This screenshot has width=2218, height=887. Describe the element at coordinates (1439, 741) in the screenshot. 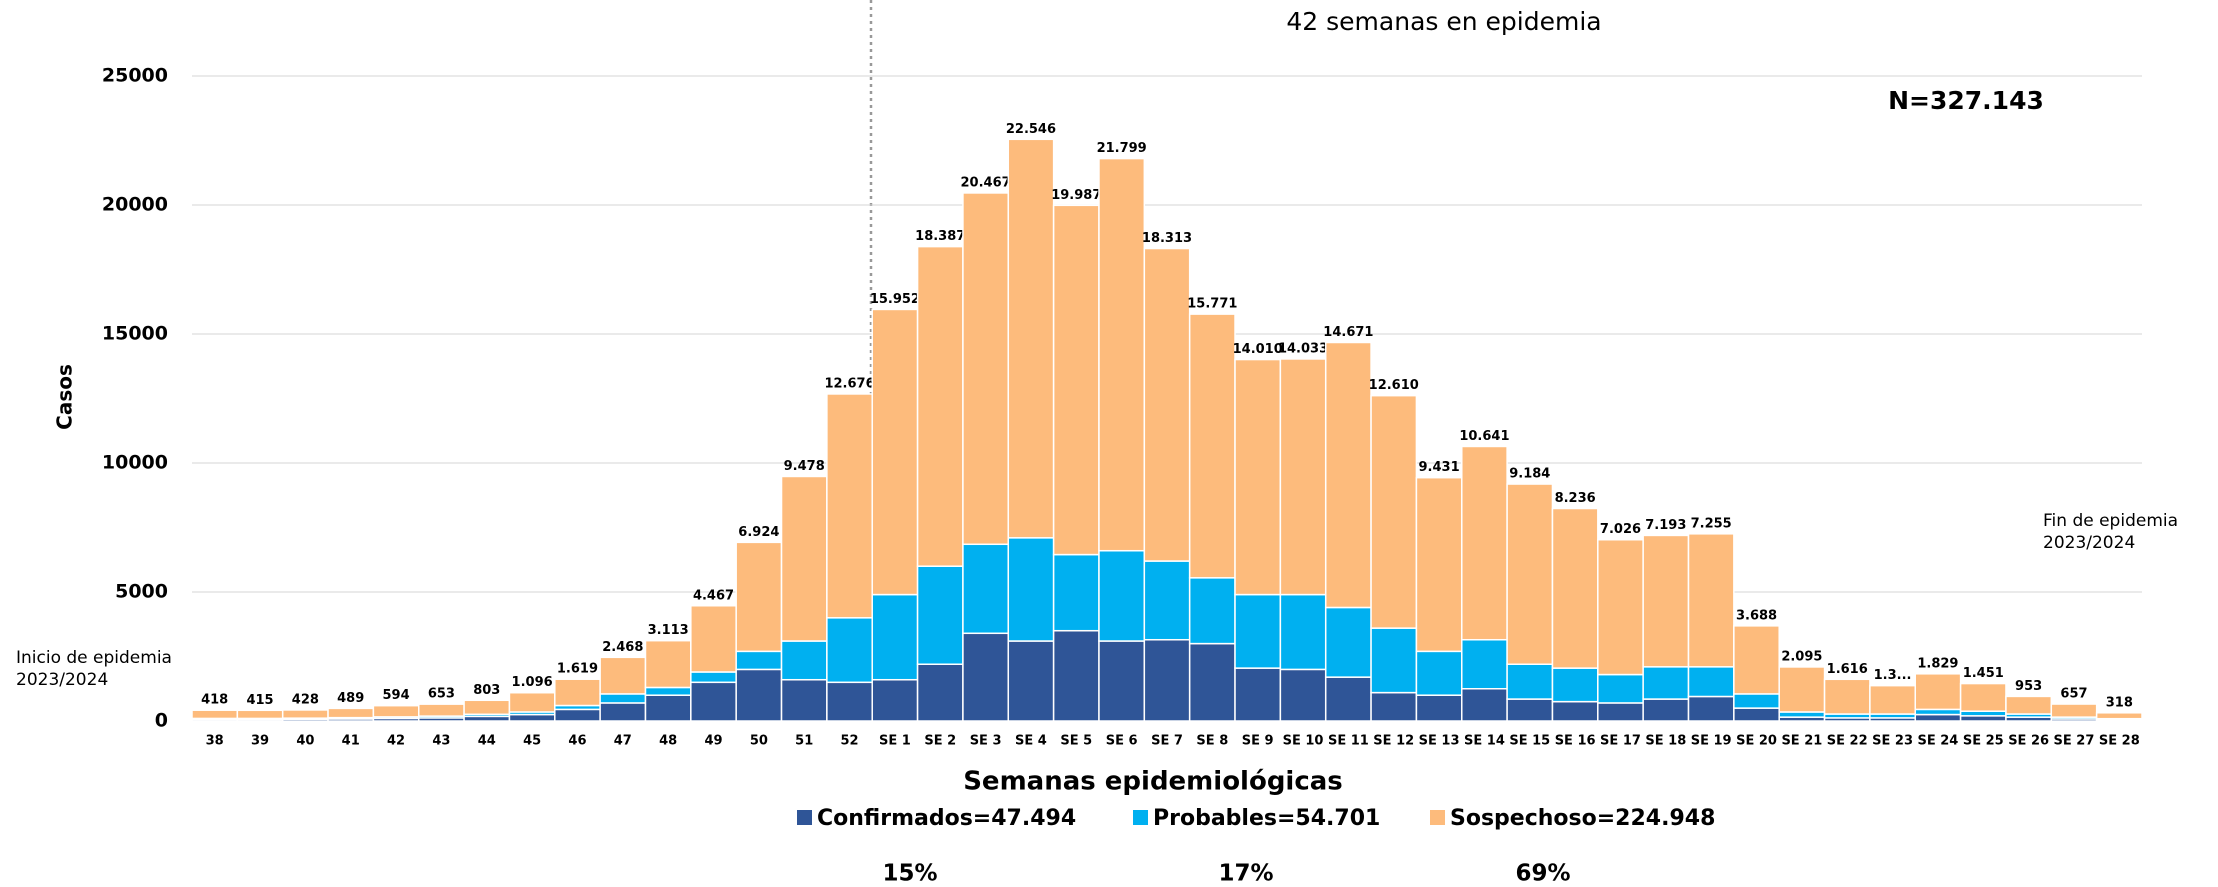

I see `x-tick-label: SE 13` at that location.